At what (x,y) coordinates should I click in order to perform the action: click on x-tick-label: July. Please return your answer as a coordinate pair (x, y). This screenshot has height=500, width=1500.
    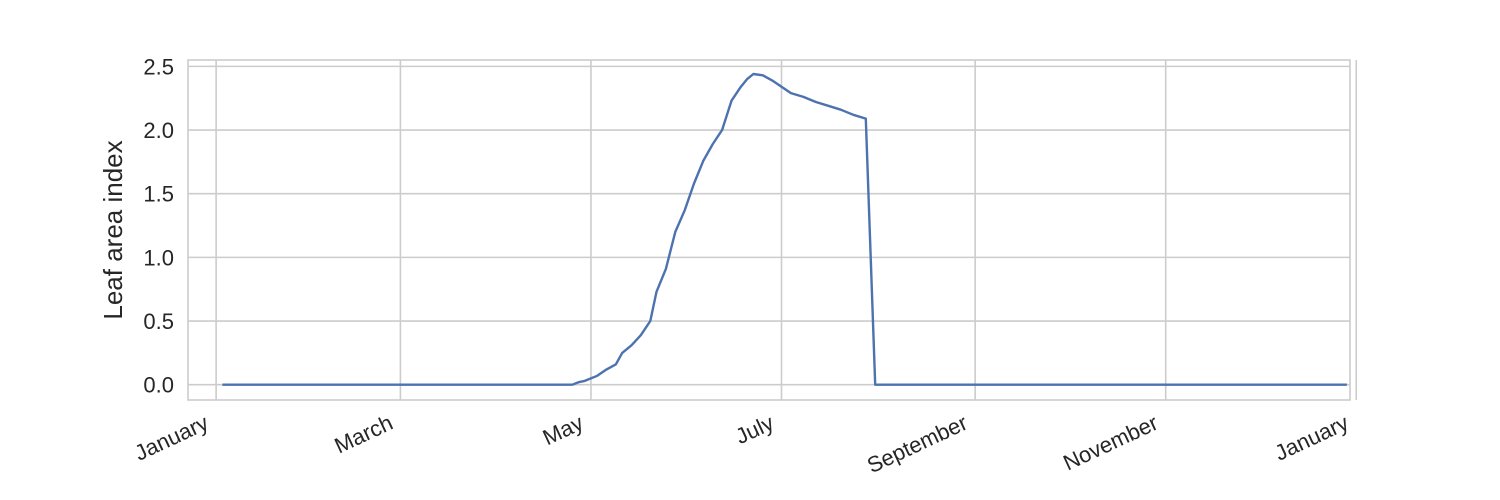
    Looking at the image, I should click on (755, 429).